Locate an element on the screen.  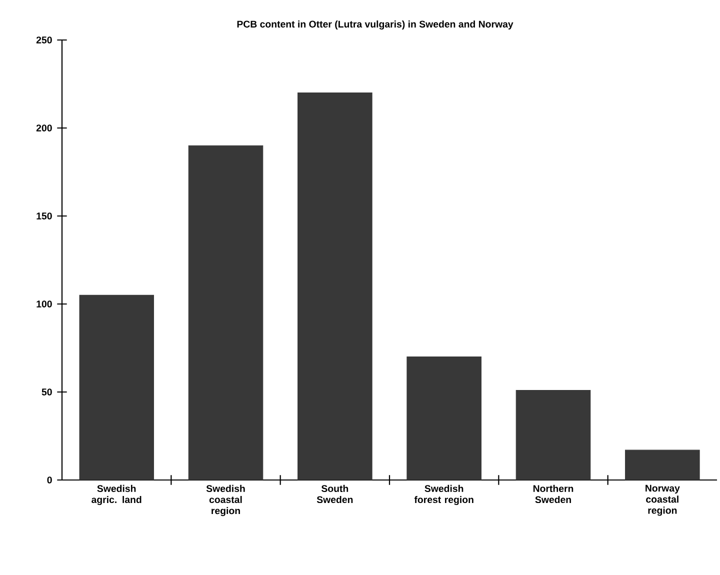
chart-title: PCB content in Otter (Lutra vulgaris) in Sweden and Norway is located at coordinates (375, 25).